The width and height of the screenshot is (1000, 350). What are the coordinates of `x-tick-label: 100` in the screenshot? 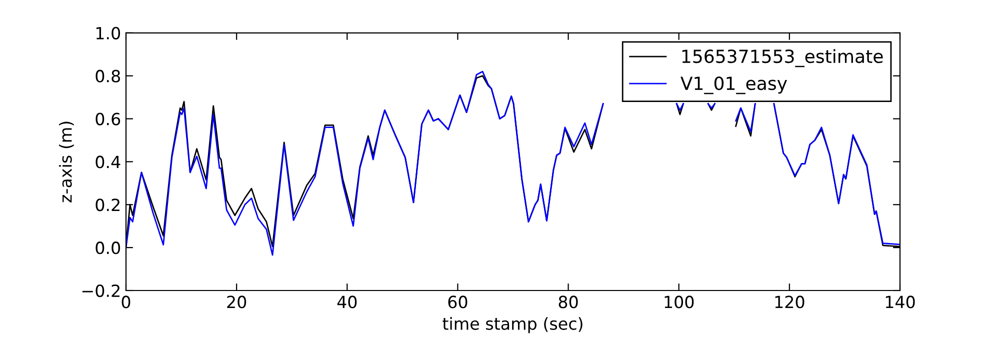 It's located at (679, 302).